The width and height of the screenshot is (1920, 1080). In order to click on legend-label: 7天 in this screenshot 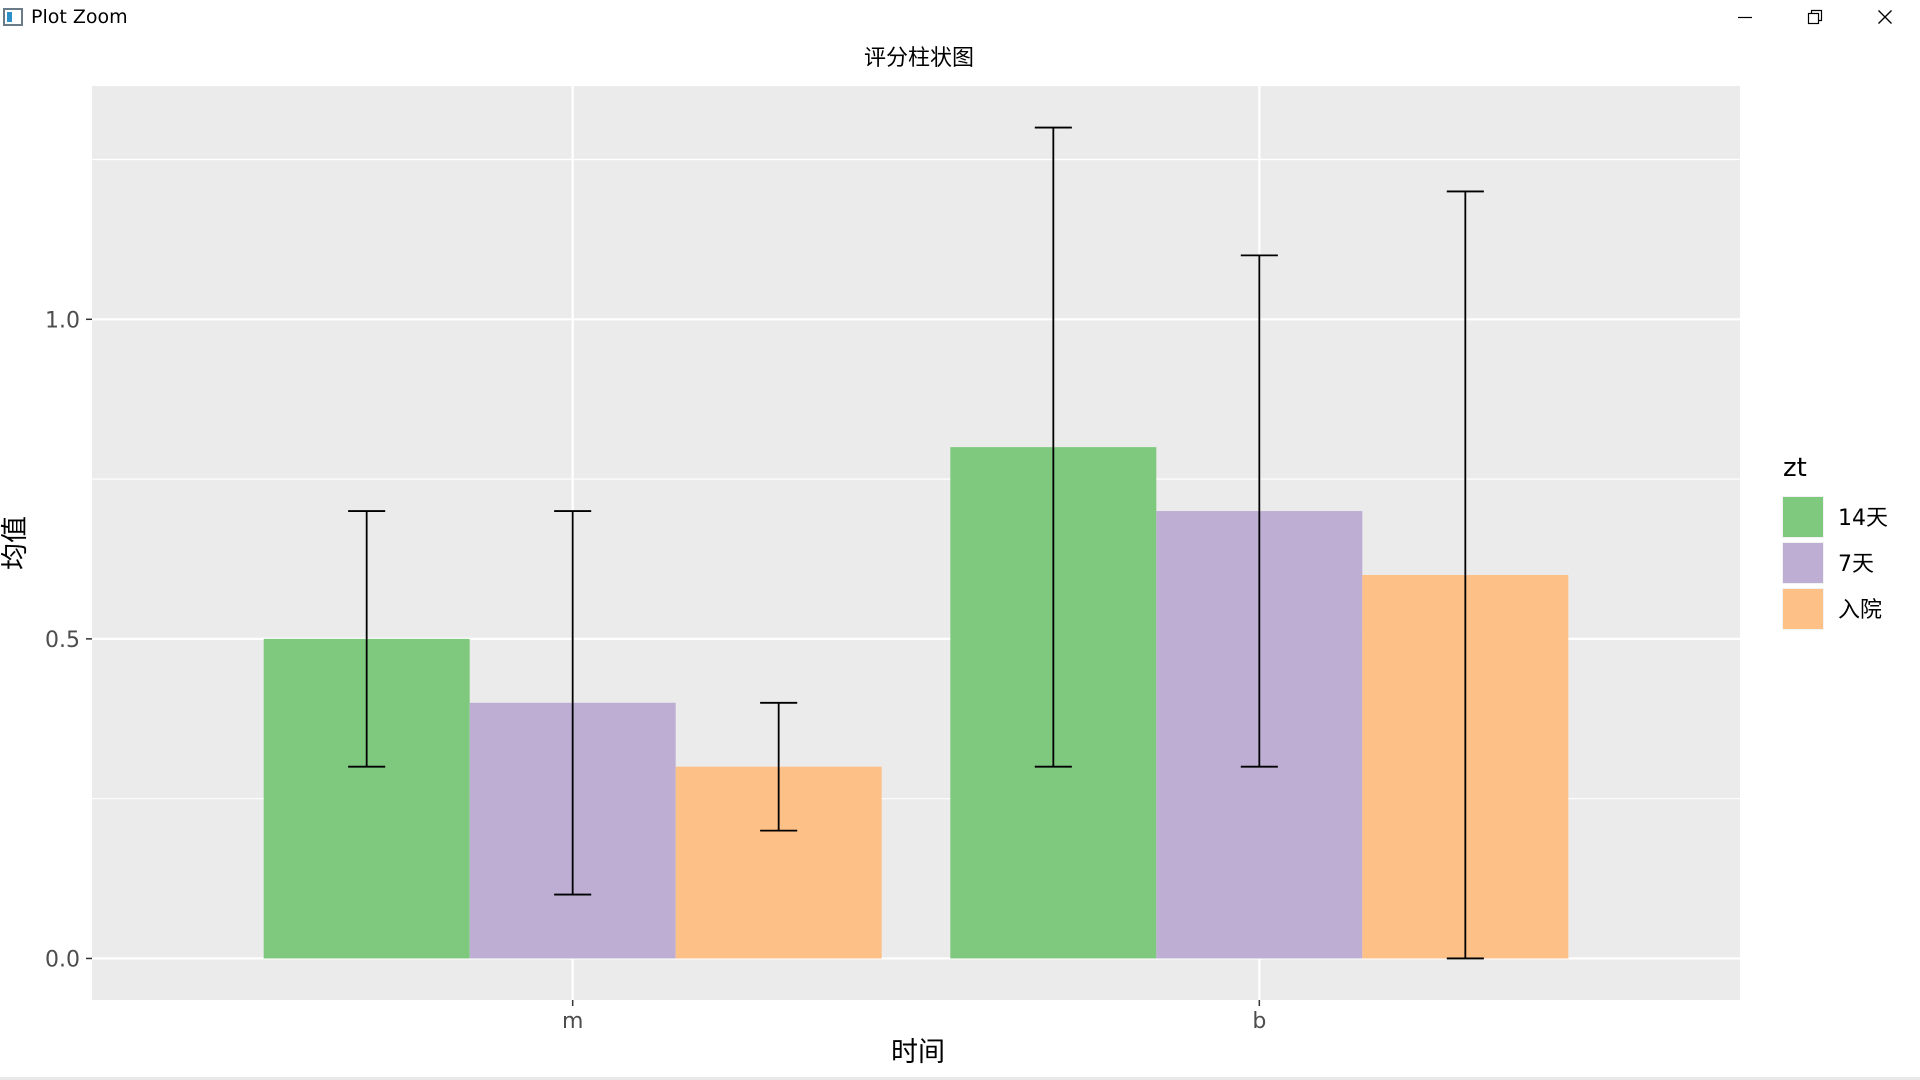, I will do `click(1856, 564)`.